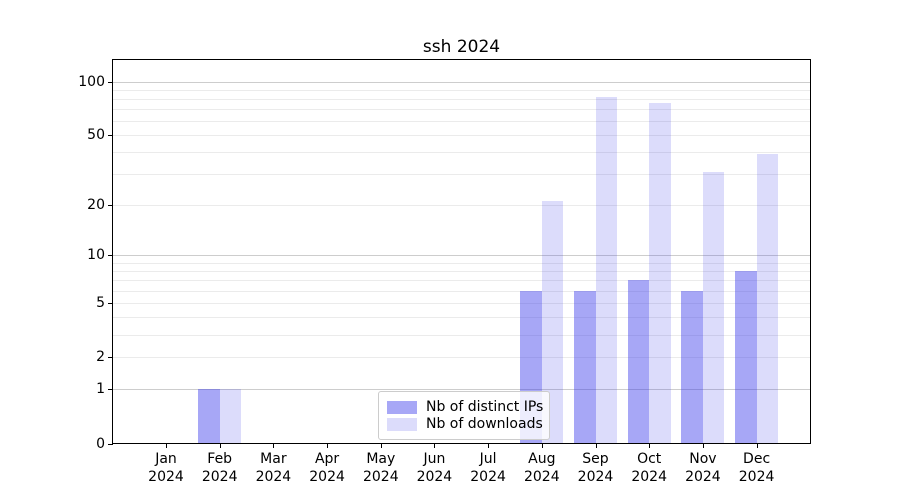  Describe the element at coordinates (692, 367) in the screenshot. I see `bar-distinct-ips-nov` at that location.